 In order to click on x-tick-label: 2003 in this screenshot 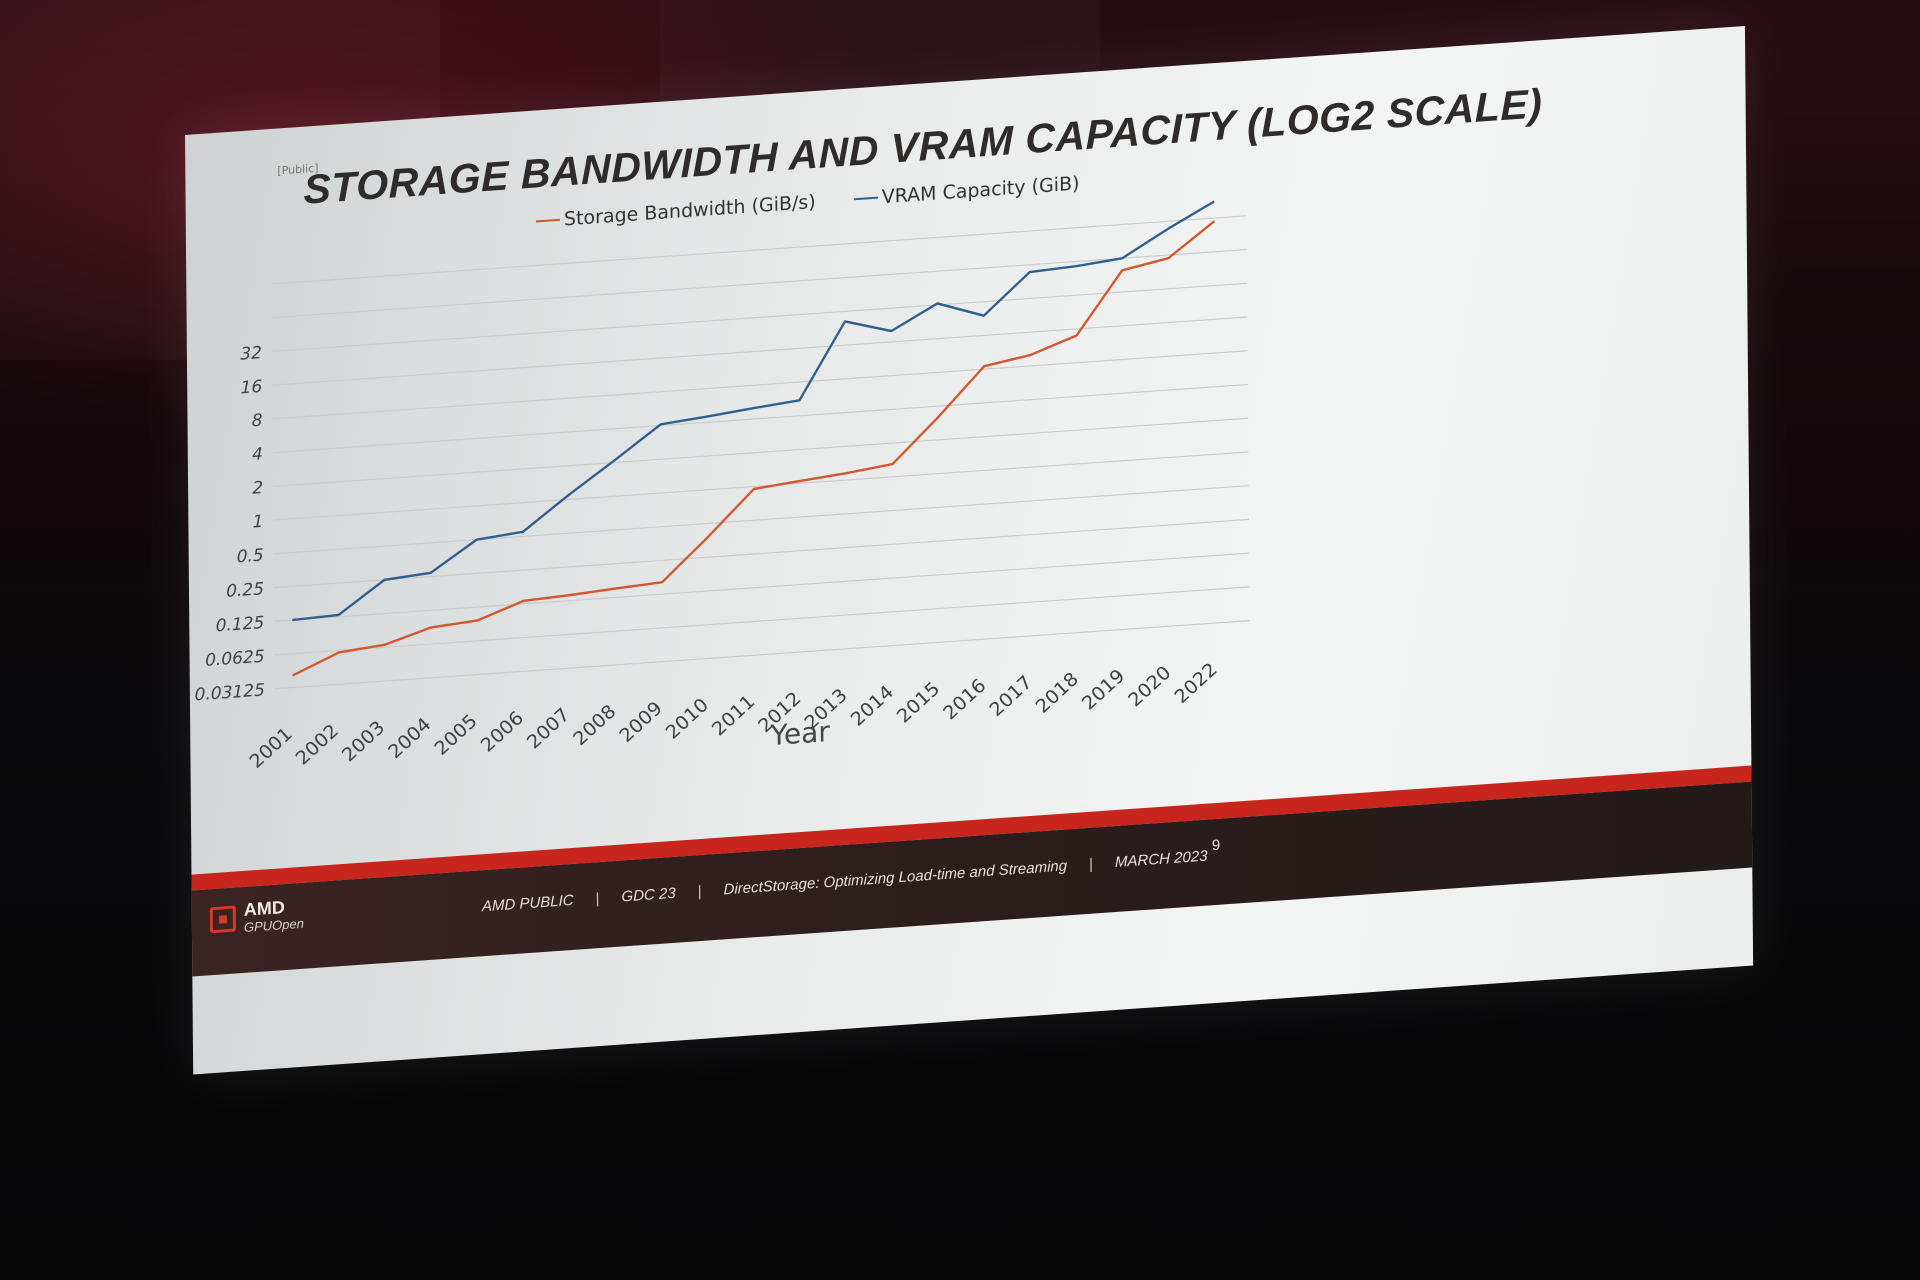, I will do `click(363, 741)`.